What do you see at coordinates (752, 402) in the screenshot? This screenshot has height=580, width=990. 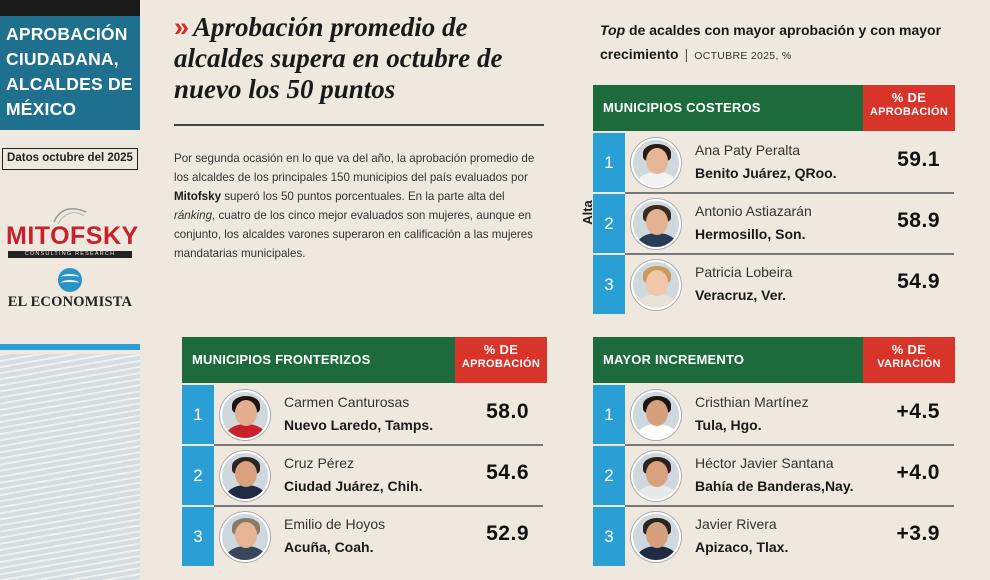 I see `mayor-name: Cristhian Martínez` at bounding box center [752, 402].